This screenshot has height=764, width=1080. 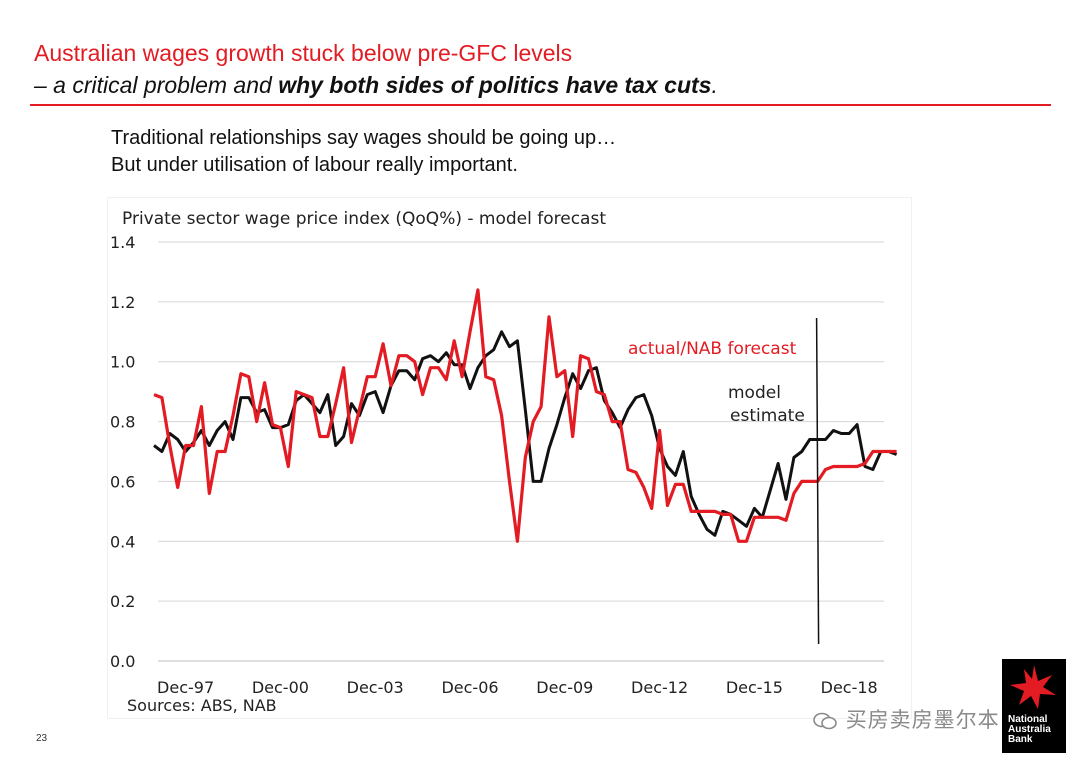 I want to click on watermark: 买房卖房墨尔本, so click(x=906, y=719).